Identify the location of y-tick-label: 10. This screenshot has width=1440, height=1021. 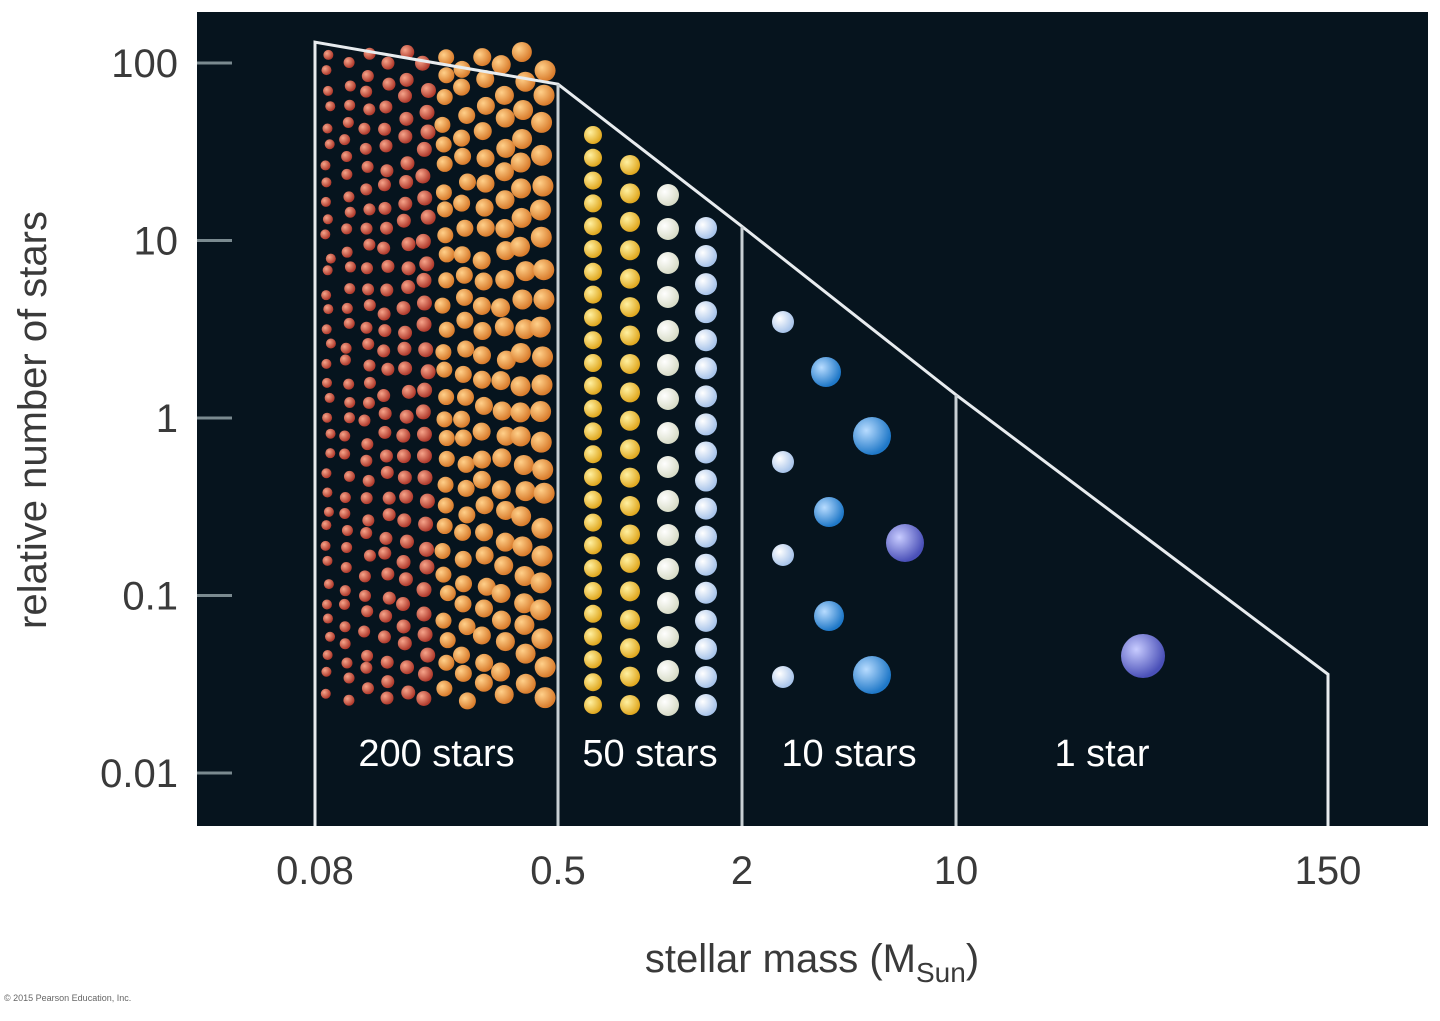
(156, 242).